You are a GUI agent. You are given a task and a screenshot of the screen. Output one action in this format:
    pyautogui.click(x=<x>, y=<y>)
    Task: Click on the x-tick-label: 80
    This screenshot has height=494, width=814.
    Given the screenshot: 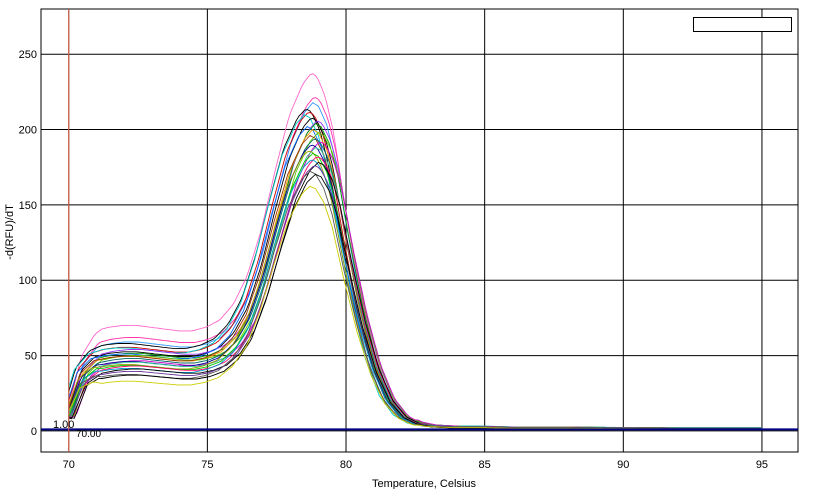 What is the action you would take?
    pyautogui.click(x=346, y=465)
    